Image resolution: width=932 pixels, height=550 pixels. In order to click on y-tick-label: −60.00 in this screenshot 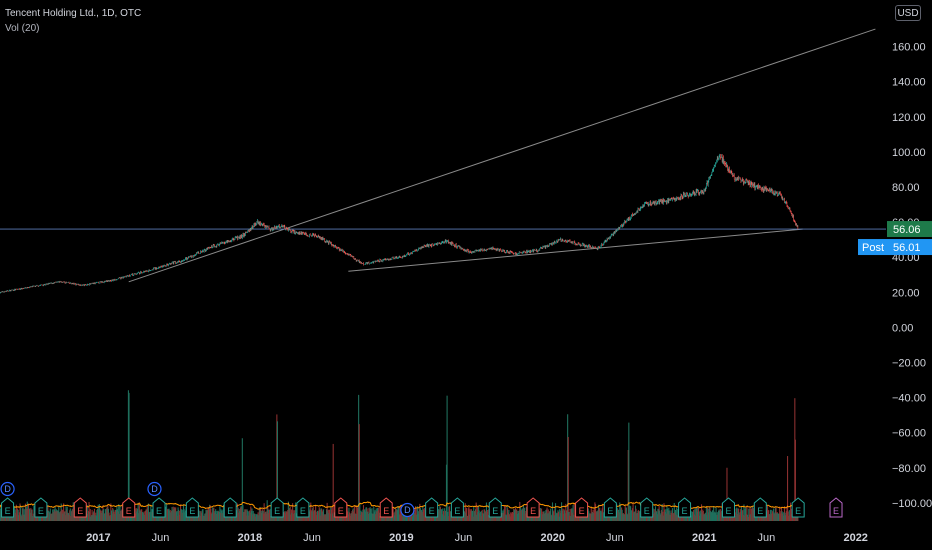, I will do `click(909, 434)`.